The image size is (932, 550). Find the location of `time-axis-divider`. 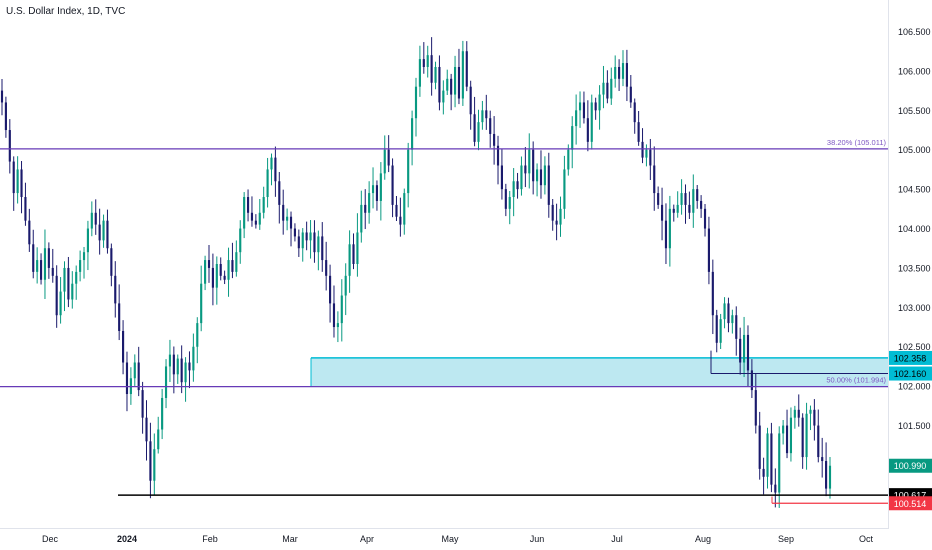

time-axis-divider is located at coordinates (444, 528).